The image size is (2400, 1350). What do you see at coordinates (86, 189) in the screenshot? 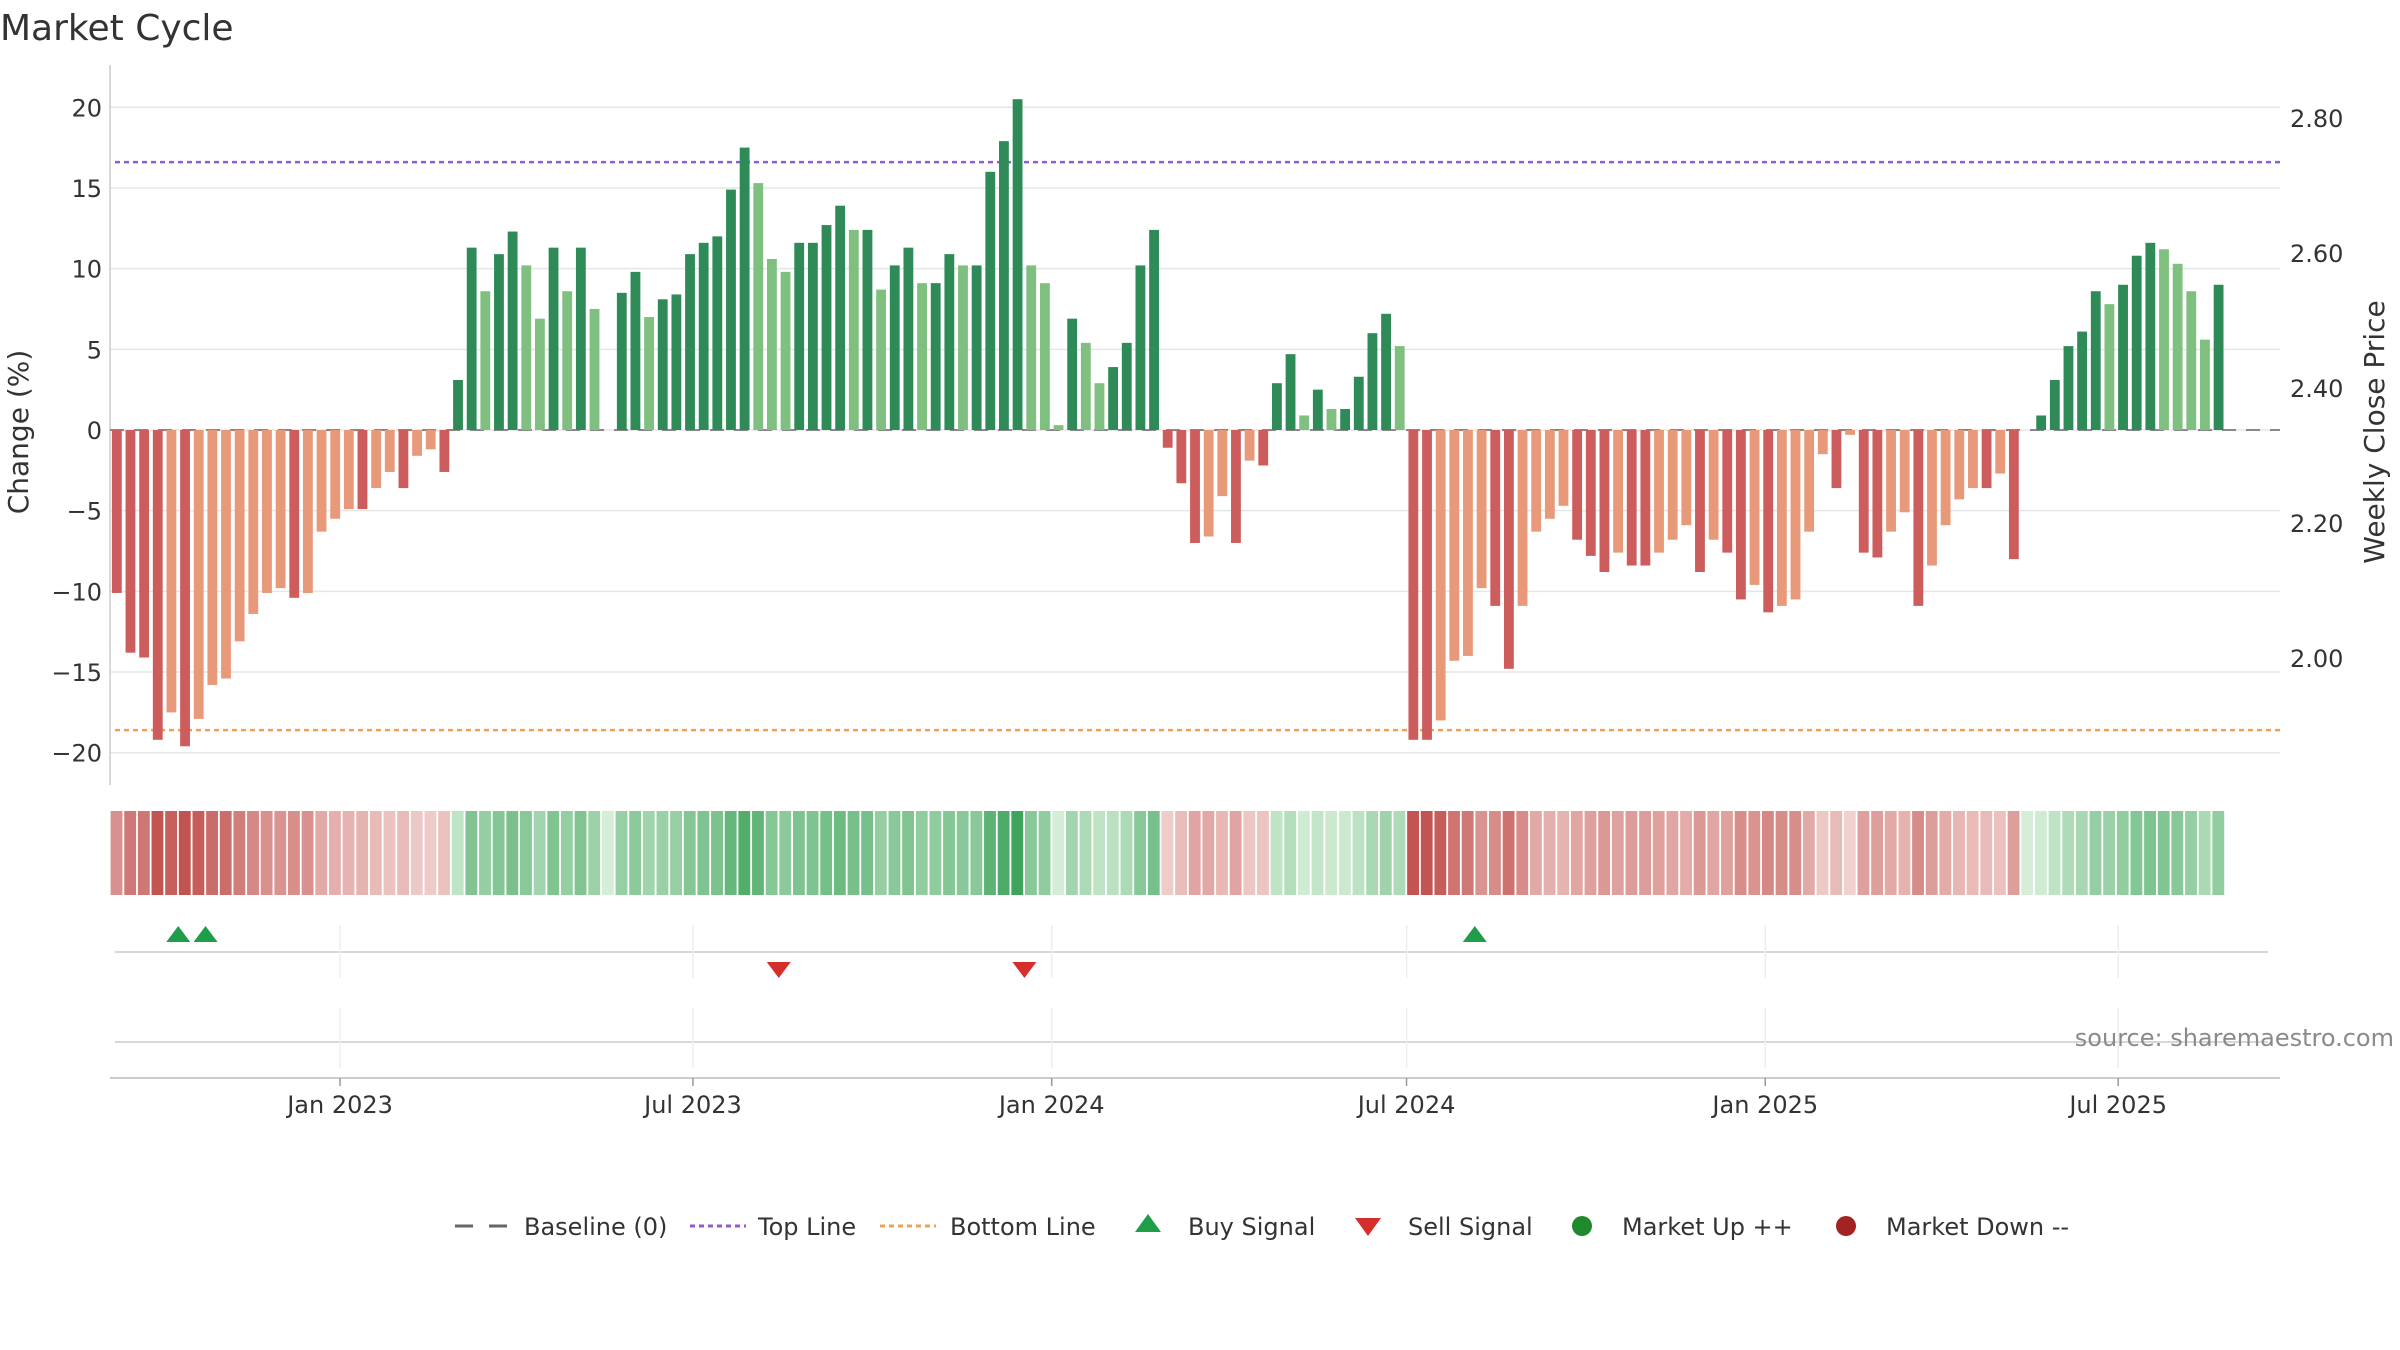
I see `y-tick-label: 15` at bounding box center [86, 189].